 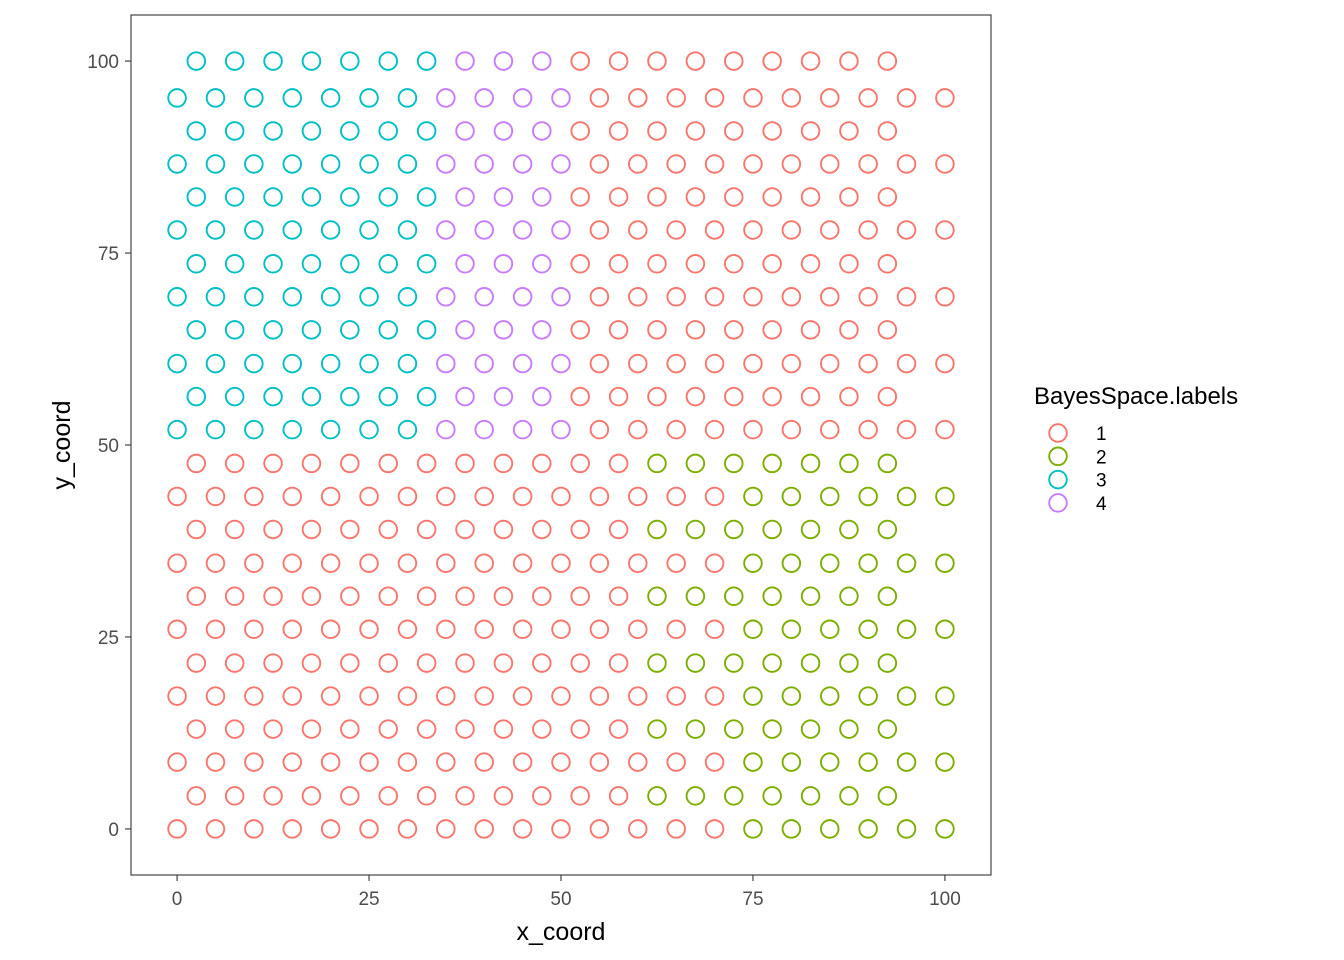 I want to click on legend-label-3: 3, so click(x=1101, y=481).